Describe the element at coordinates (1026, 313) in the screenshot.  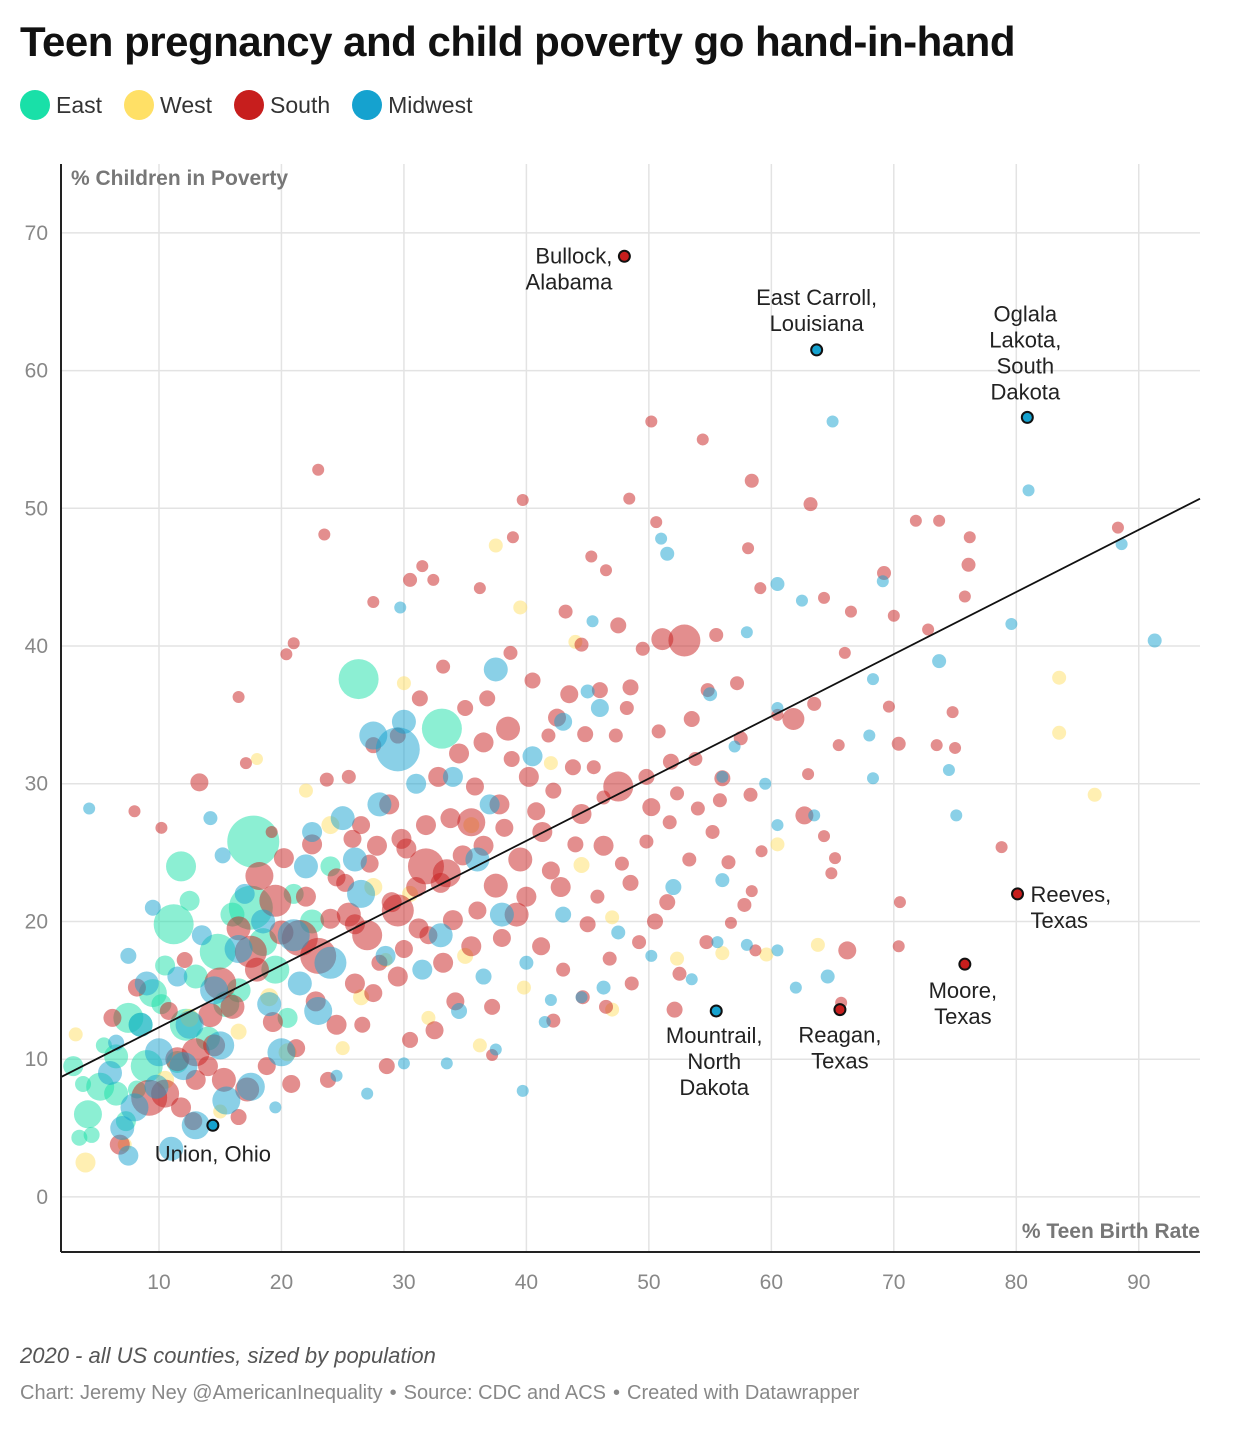
I see `annotation-label: Oglala` at that location.